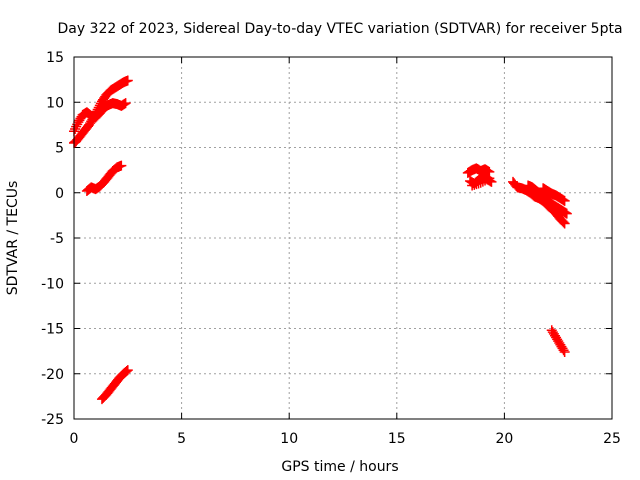 This screenshot has width=640, height=480. What do you see at coordinates (59, 194) in the screenshot?
I see `y-tick-label: 0` at bounding box center [59, 194].